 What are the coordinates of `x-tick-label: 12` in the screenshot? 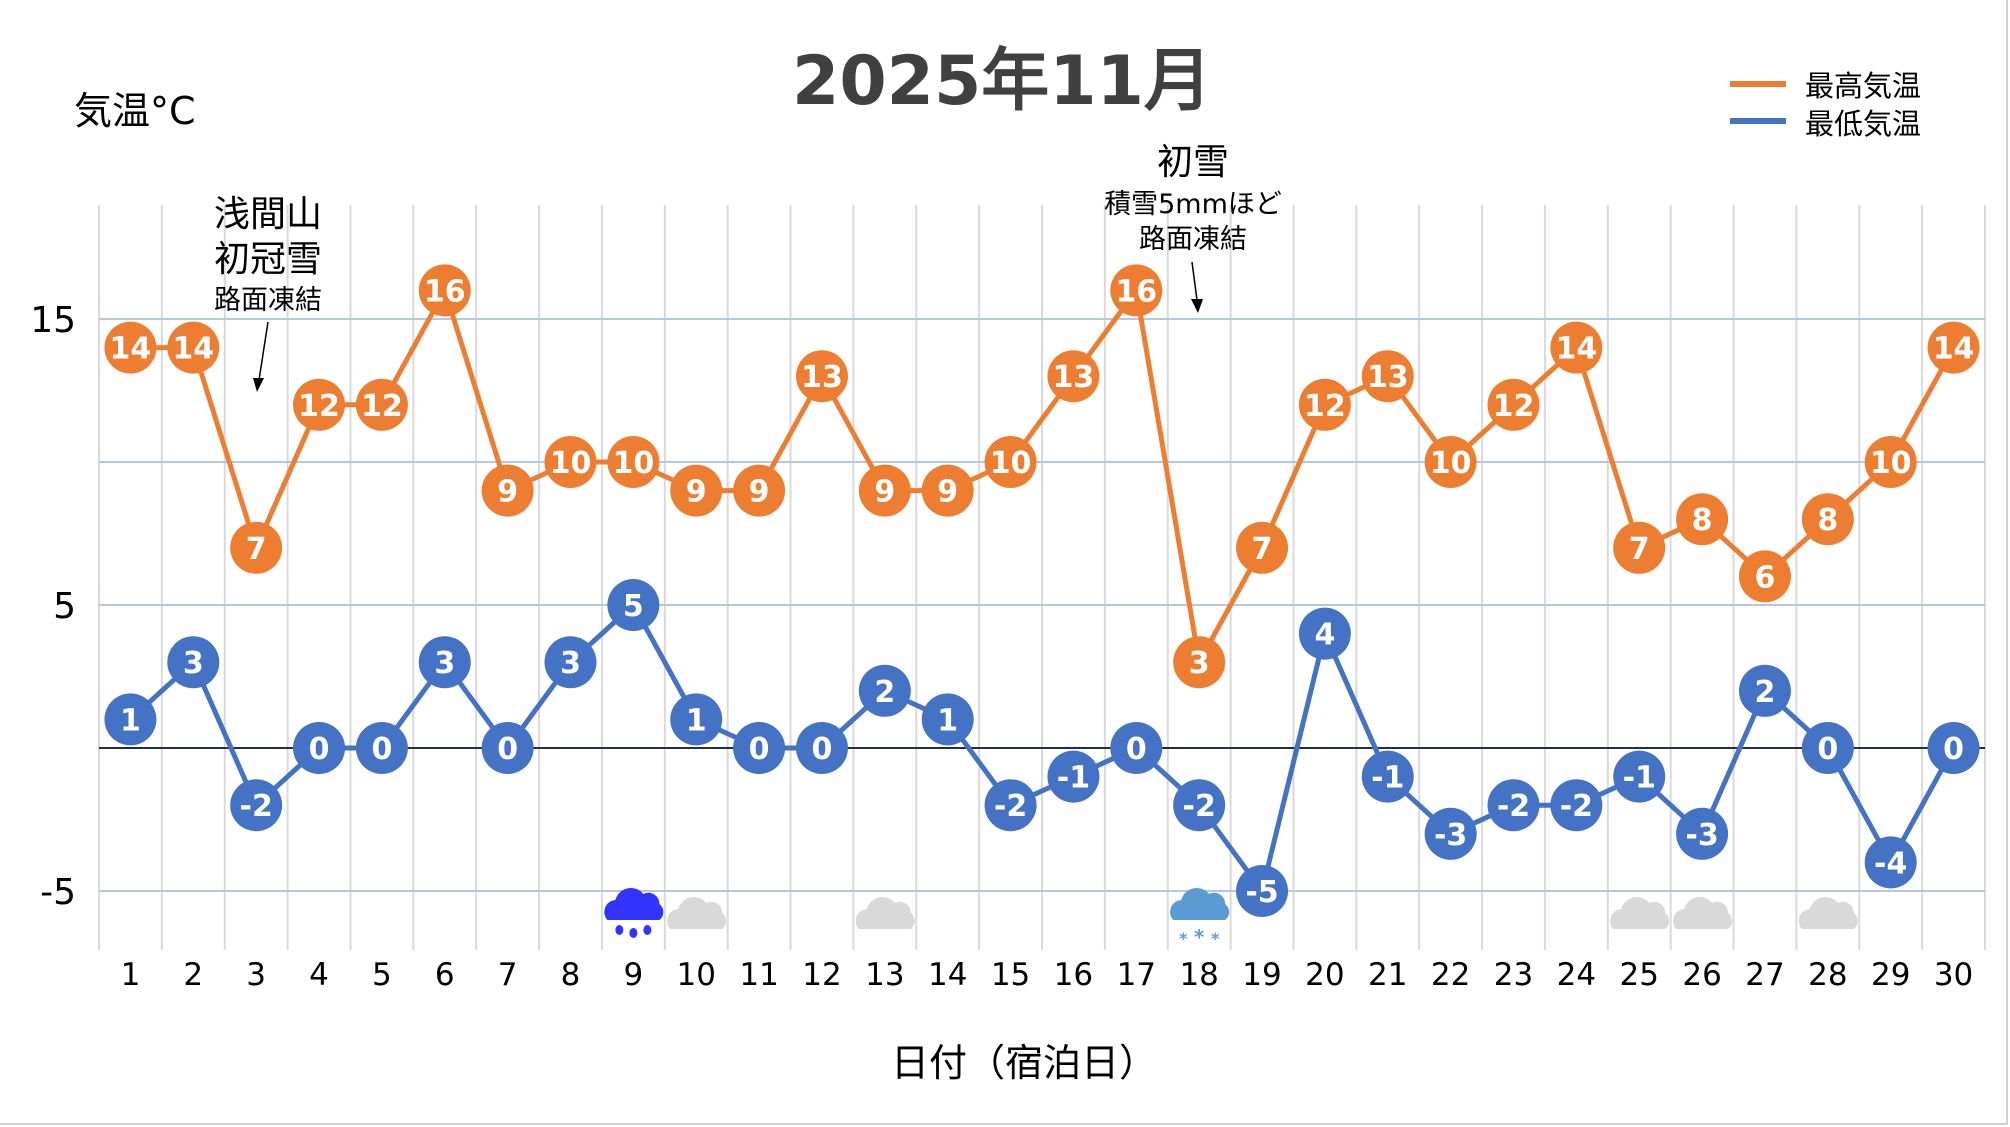 It's located at (821, 975).